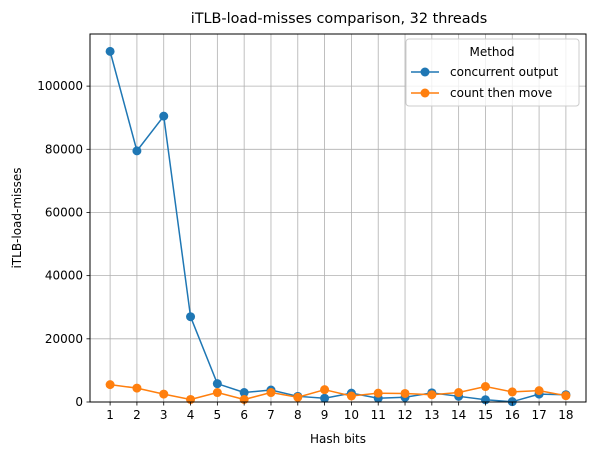  What do you see at coordinates (340, 412) in the screenshot?
I see `x-axis: 1 2 3 4 5 6 7 8 9 10 11 12 13 14 15 16 17 18` at bounding box center [340, 412].